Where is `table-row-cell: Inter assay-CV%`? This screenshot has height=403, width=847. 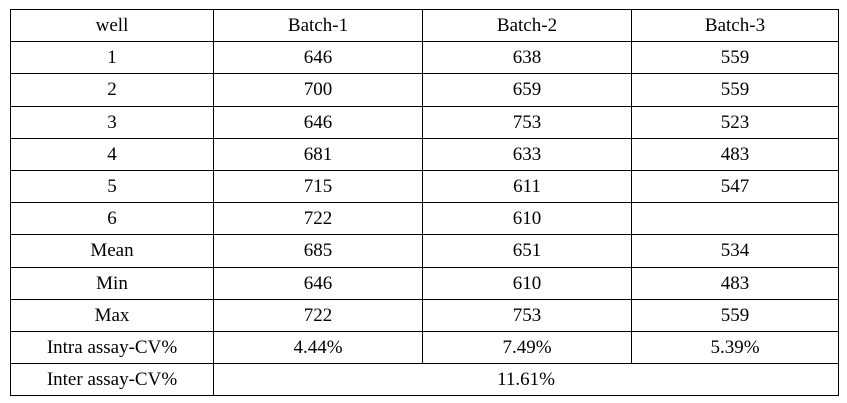 table-row-cell: Inter assay-CV% is located at coordinates (112, 380).